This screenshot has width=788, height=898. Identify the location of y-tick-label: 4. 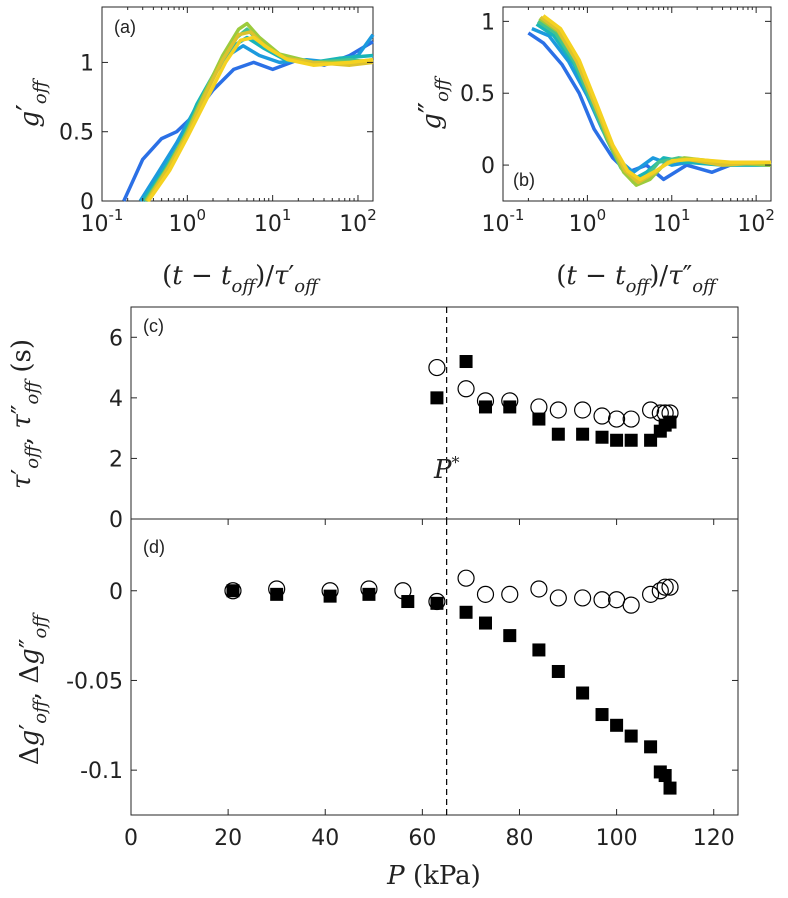
(116, 399).